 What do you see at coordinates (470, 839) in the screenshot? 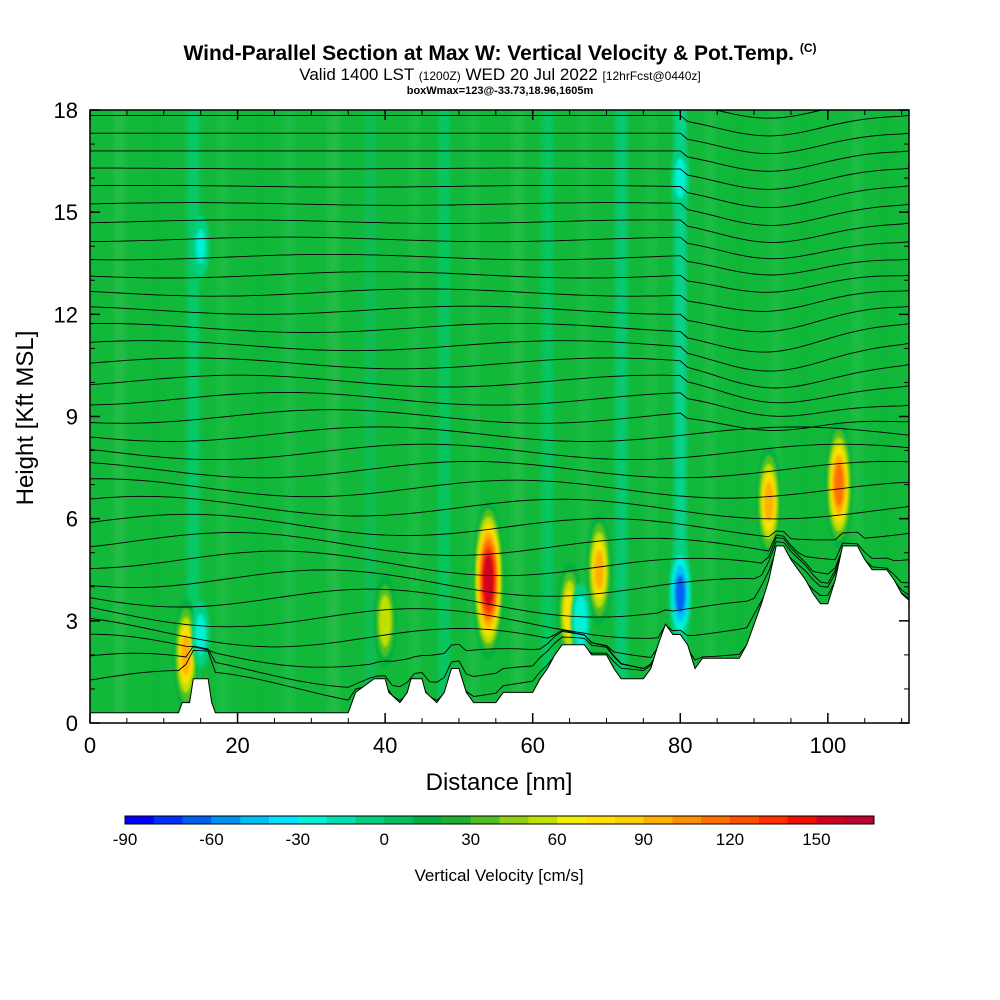
I see `colorbar-tick-label: 30` at bounding box center [470, 839].